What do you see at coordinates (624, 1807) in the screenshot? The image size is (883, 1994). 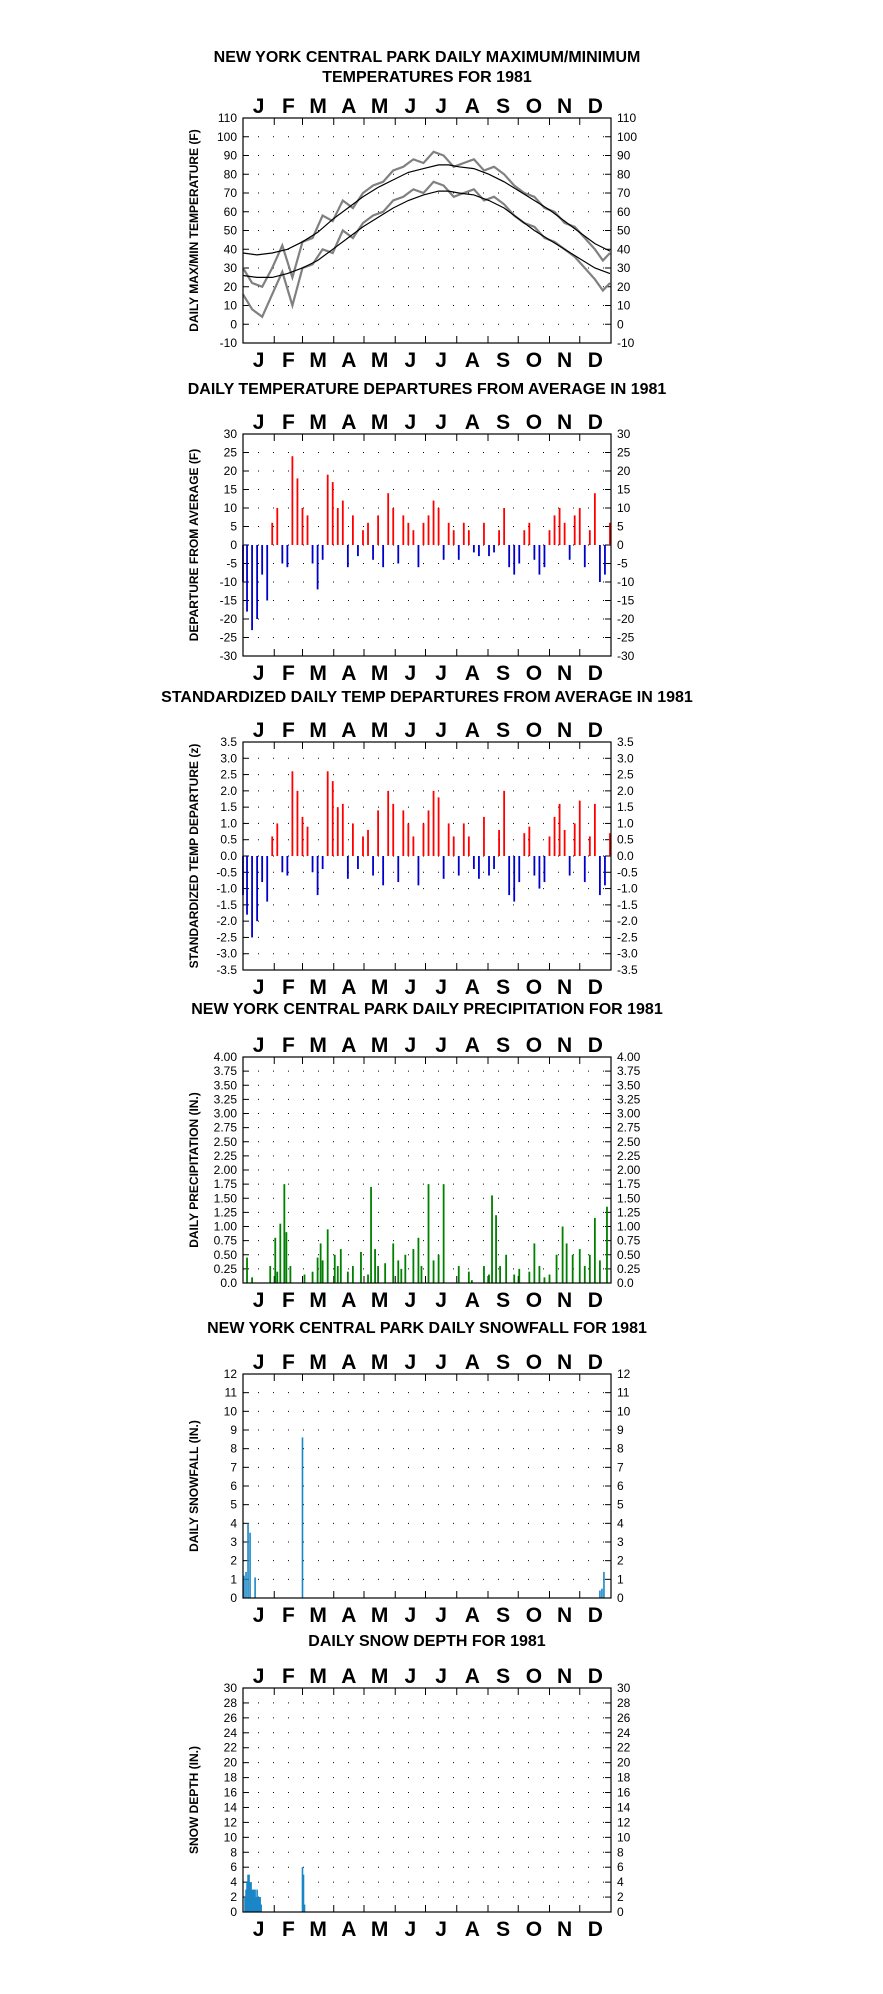 I see `y-tick-label-right: 14` at bounding box center [624, 1807].